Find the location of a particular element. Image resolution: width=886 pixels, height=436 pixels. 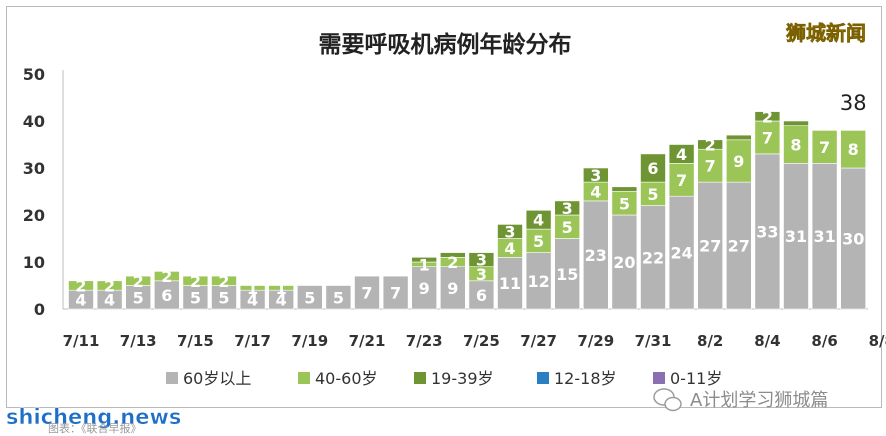

x-tick-label: 7/21 is located at coordinates (367, 341).